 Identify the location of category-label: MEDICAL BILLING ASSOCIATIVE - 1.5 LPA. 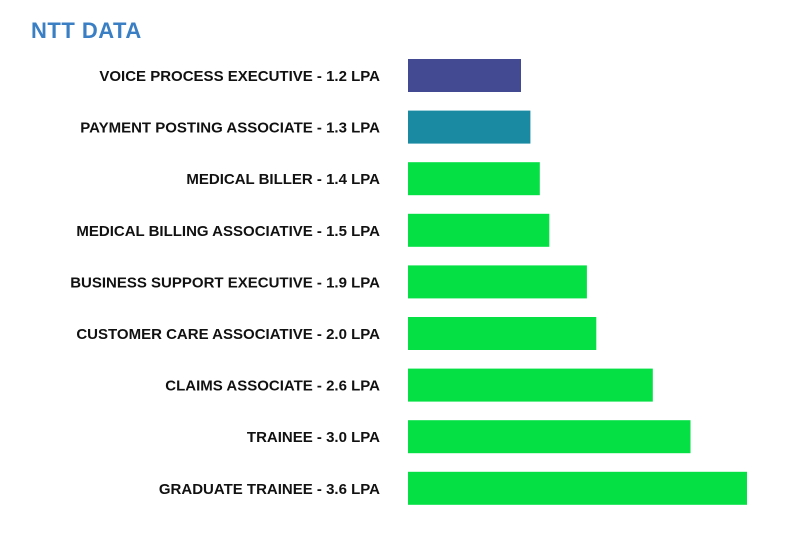
(228, 231).